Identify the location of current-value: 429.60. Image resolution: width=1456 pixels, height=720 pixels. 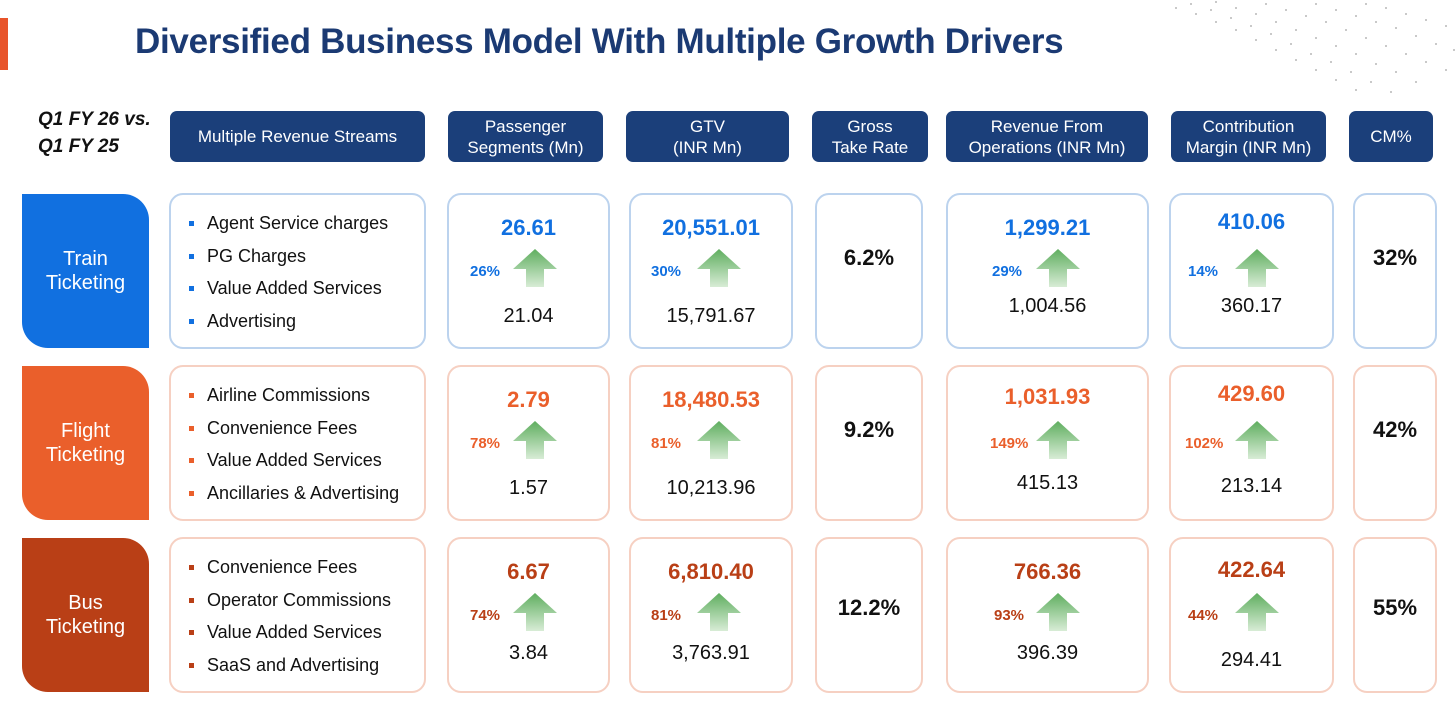
(1251, 393).